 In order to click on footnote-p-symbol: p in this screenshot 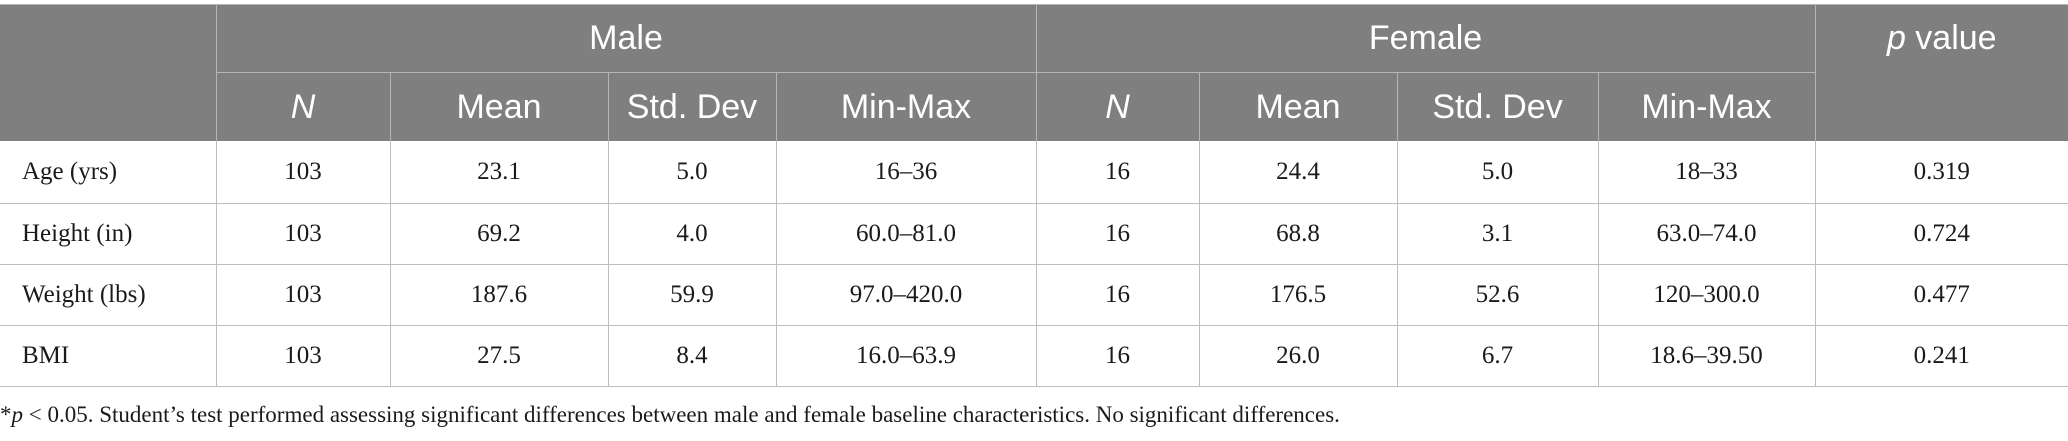, I will do `click(17, 414)`.